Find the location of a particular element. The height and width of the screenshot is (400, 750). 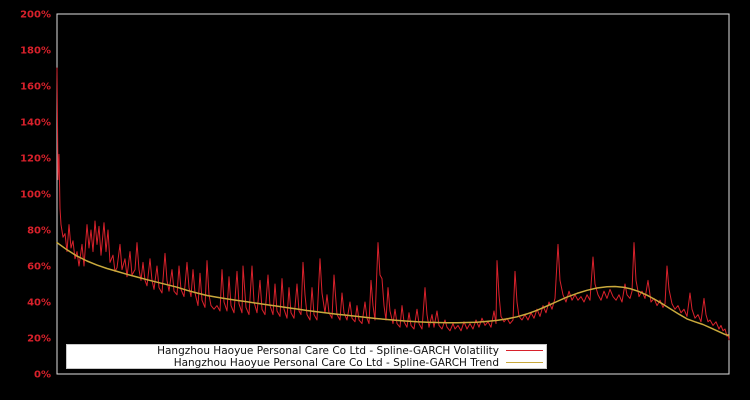

trend-line-sample-icon is located at coordinates (524, 362).